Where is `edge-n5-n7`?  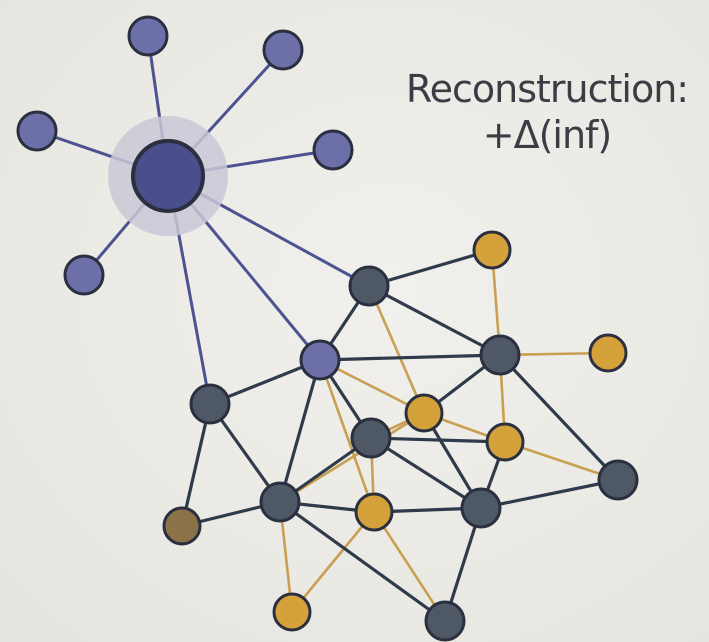 edge-n5-n7 is located at coordinates (426, 473).